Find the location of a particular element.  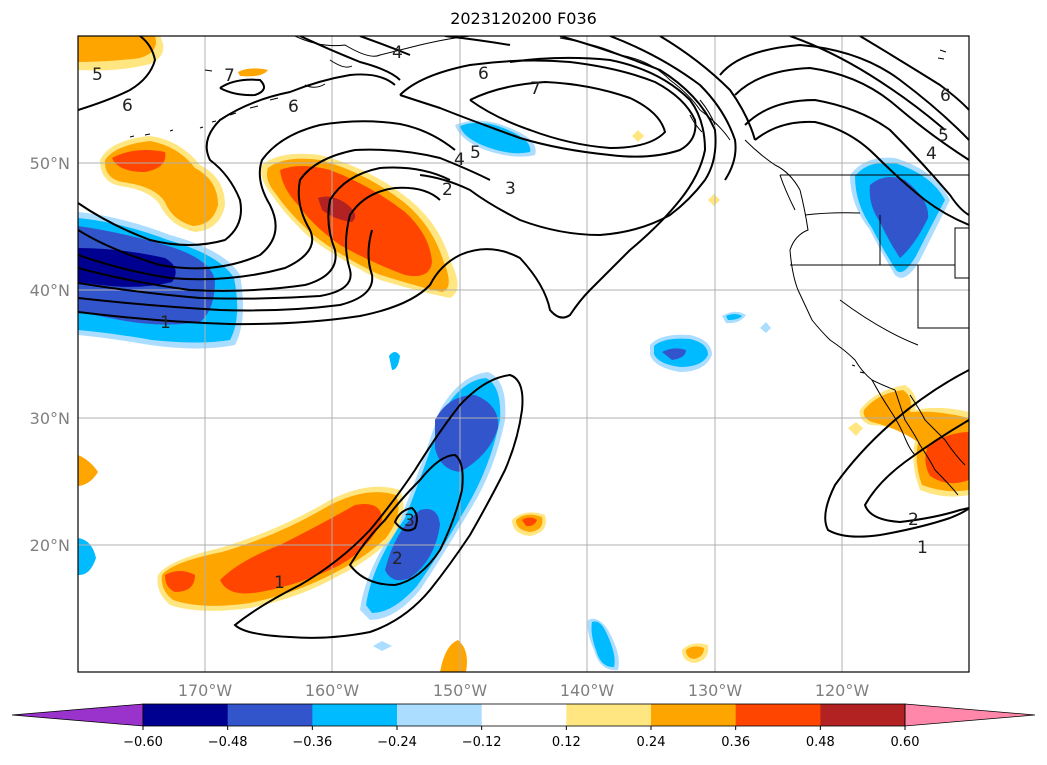

shading-orange-mexico is located at coordinates (908, 441).